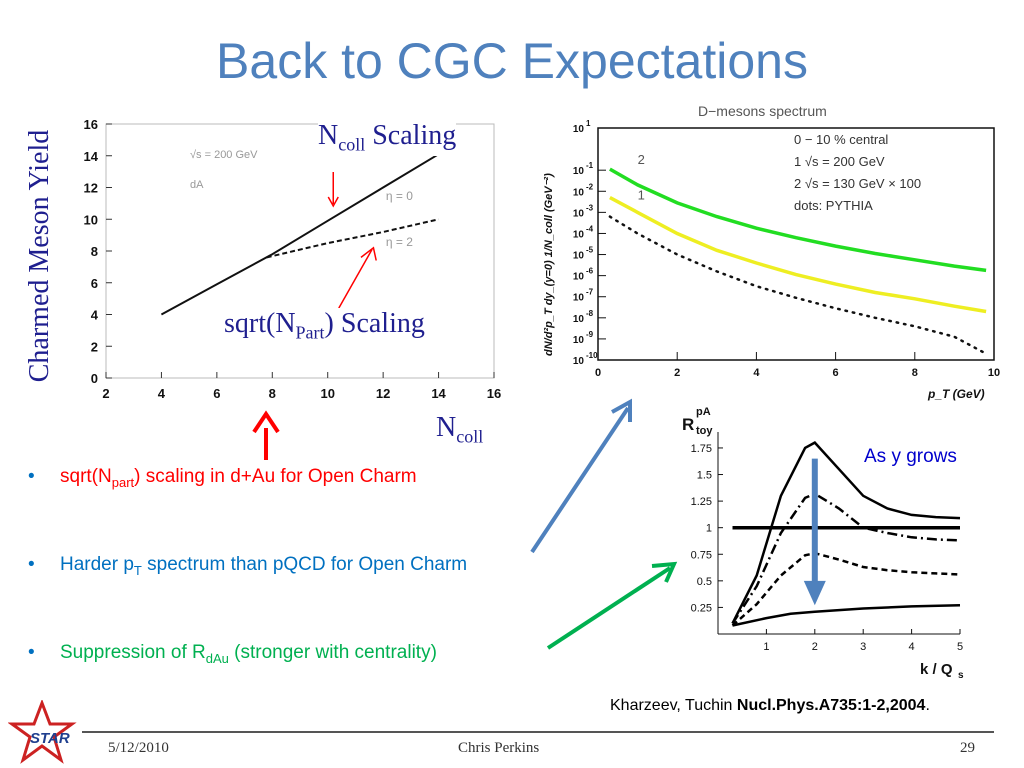 The height and width of the screenshot is (768, 1024). What do you see at coordinates (97, 564) in the screenshot?
I see `bullet-2-pre: Harder p` at bounding box center [97, 564].